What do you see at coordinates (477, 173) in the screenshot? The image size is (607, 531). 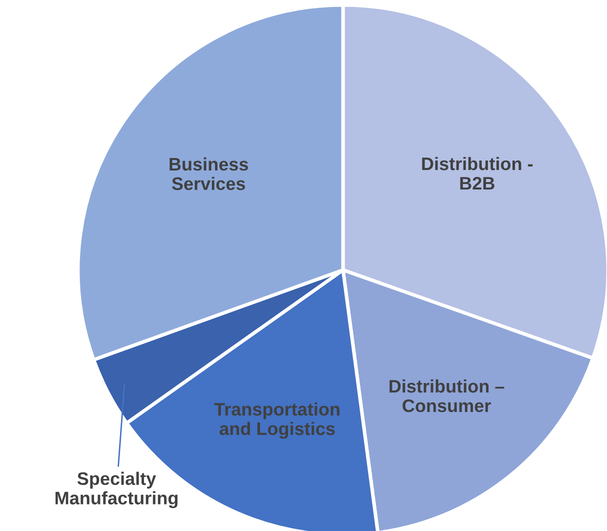 I see `slice-label: Distribution - B2B` at bounding box center [477, 173].